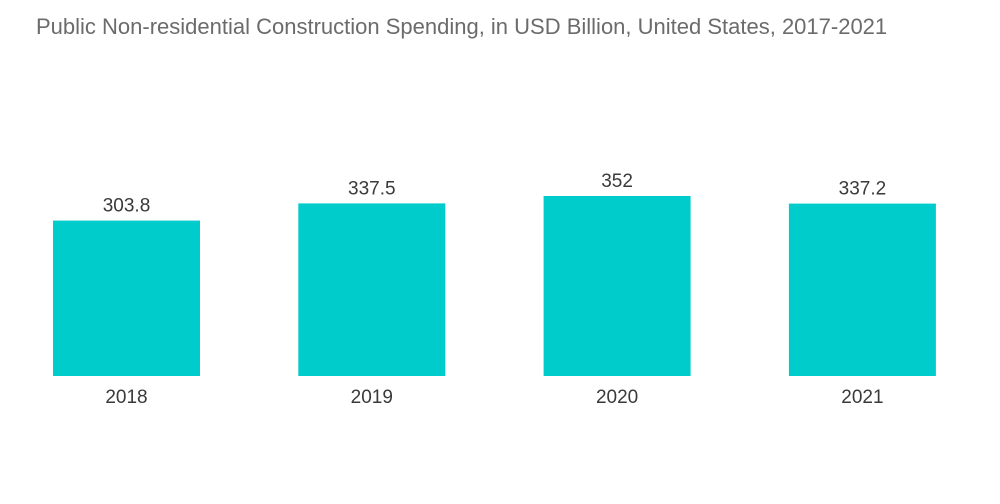 Image resolution: width=1000 pixels, height=504 pixels. I want to click on bar-2018, so click(126, 298).